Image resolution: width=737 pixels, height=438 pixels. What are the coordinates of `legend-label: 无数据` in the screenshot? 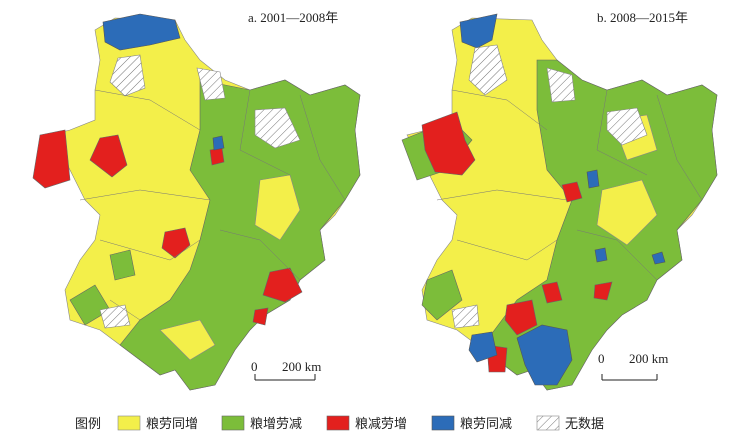 It's located at (584, 423).